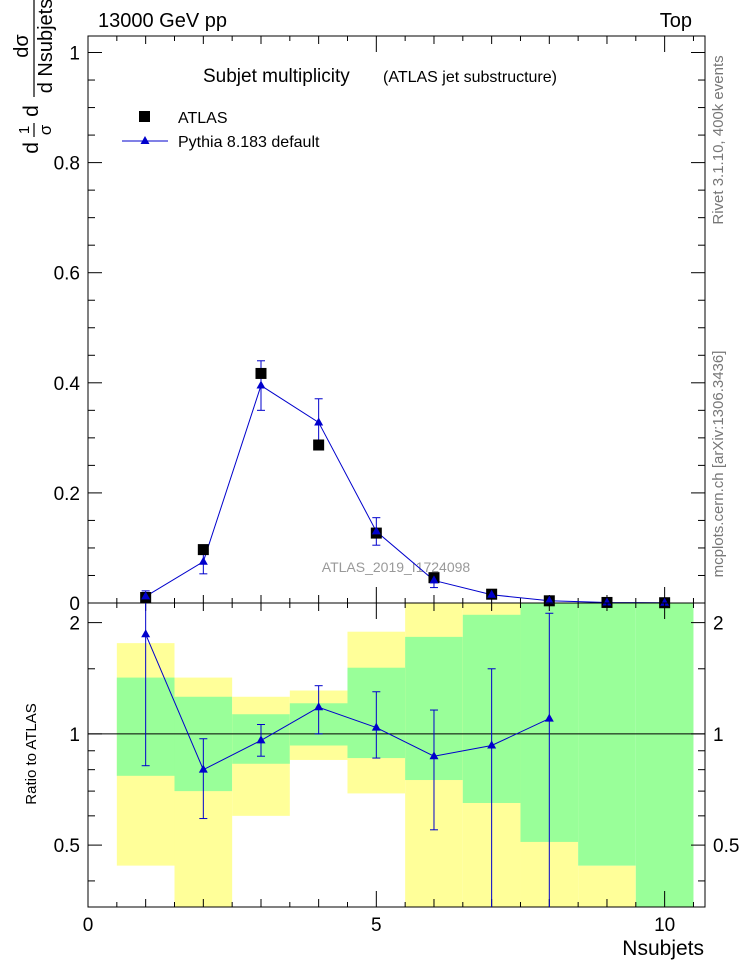 The height and width of the screenshot is (972, 746). I want to click on legend-pythia-label: Pythia 8.183 default, so click(249, 142).